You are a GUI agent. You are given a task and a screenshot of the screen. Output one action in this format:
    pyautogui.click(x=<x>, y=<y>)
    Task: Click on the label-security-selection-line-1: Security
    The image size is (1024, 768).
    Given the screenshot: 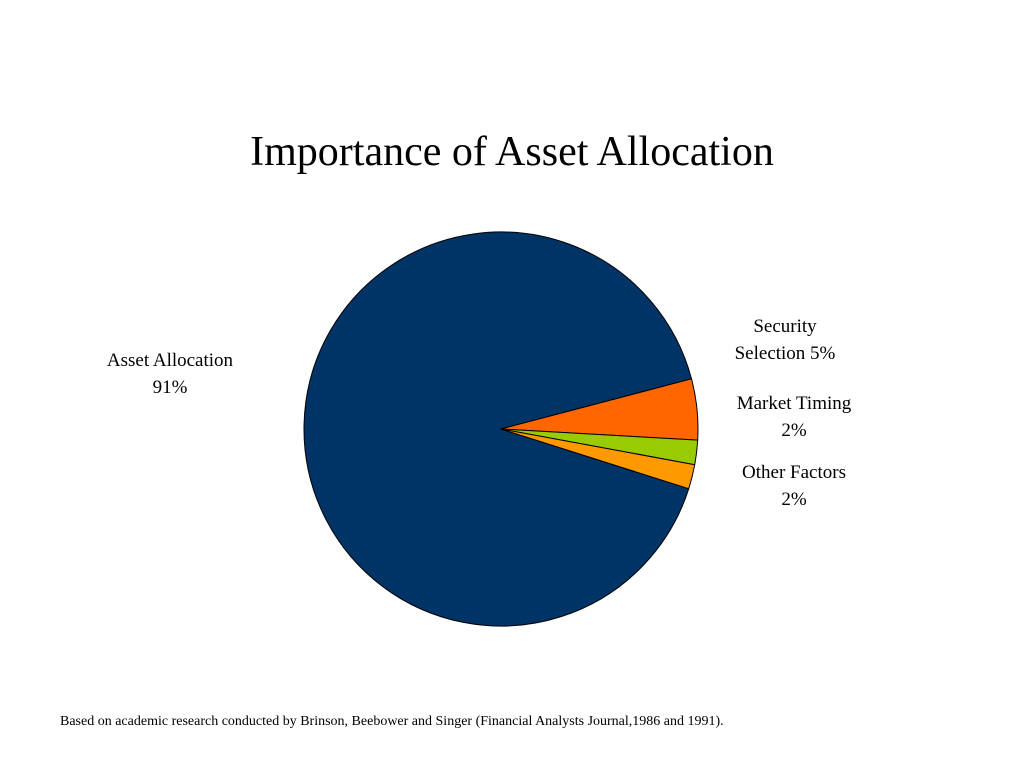 What is the action you would take?
    pyautogui.click(x=785, y=326)
    